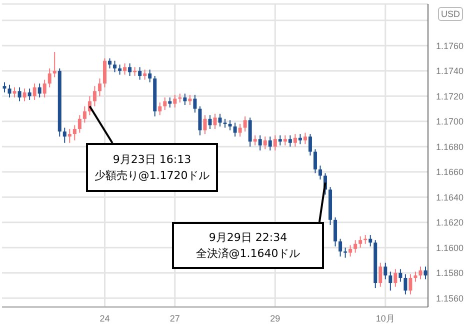 This screenshot has width=474, height=331. What do you see at coordinates (450, 247) in the screenshot?
I see `y-tick-label: 1.1600` at bounding box center [450, 247].